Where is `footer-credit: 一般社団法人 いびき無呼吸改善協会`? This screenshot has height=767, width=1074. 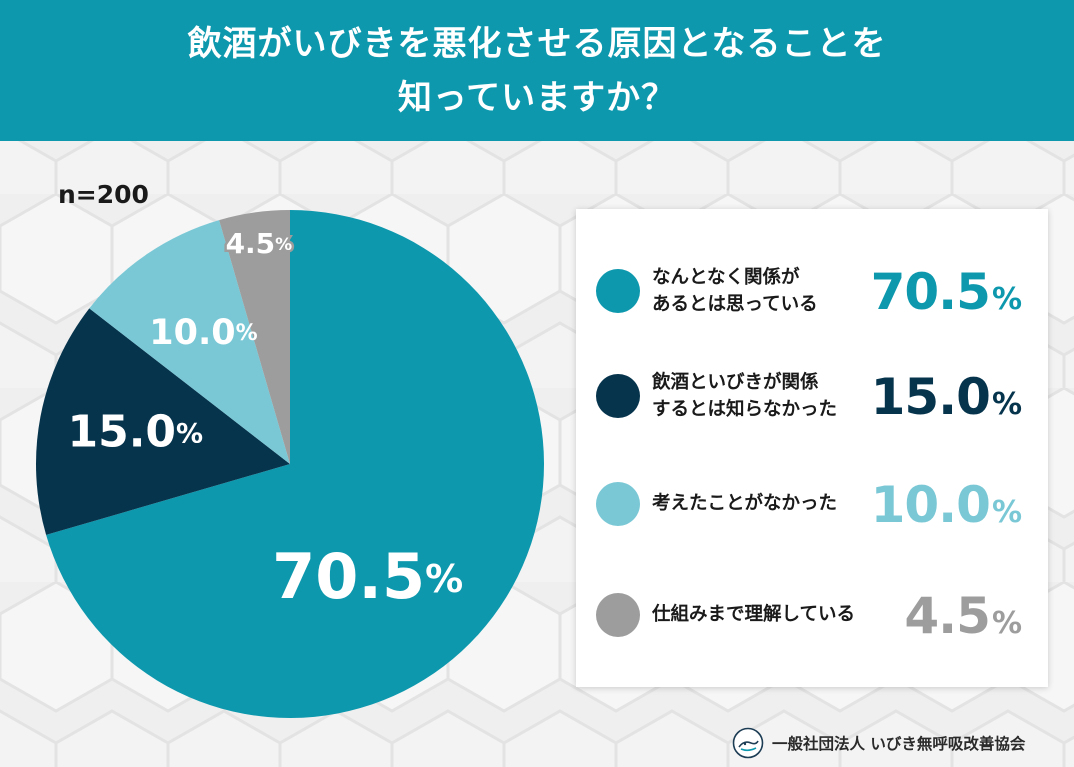
footer-credit: 一般社団法人 いびき無呼吸改善協会 is located at coordinates (878, 743).